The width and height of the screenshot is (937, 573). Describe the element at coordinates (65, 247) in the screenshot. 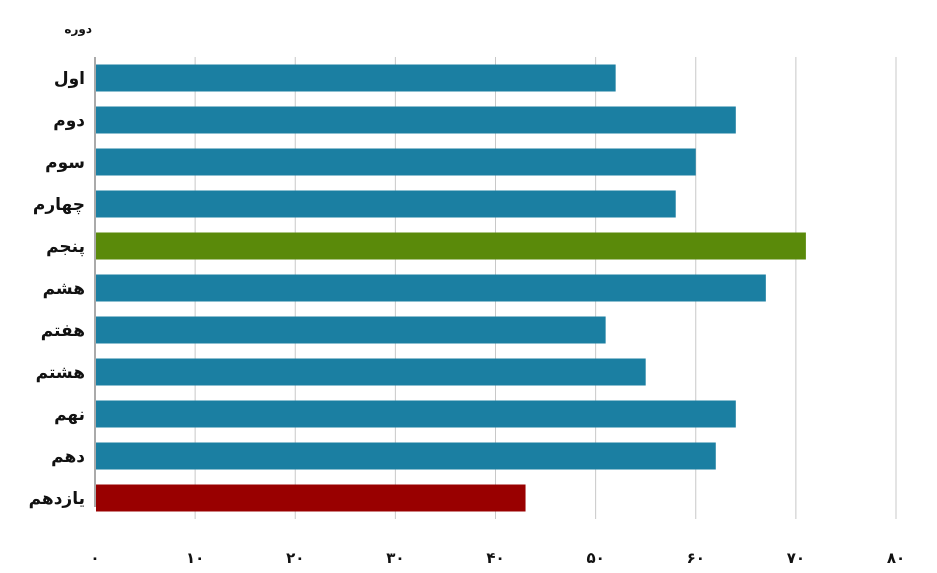

I see `category-label: پنجم` at that location.